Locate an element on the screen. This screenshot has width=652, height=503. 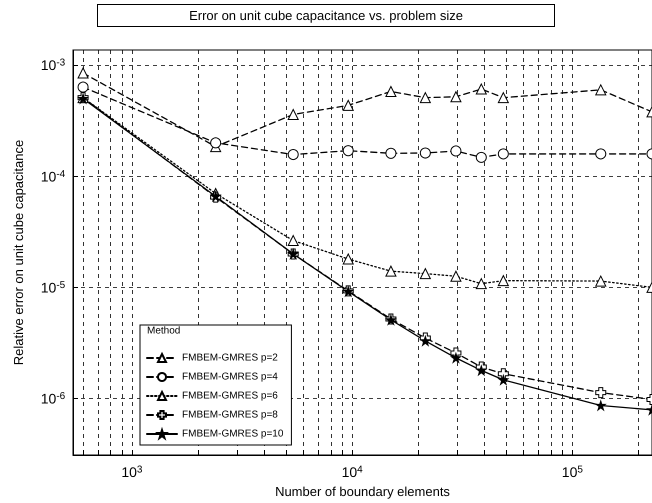
y-axis-title: Relative error on unit cube capacitance is located at coordinates (18, 253).